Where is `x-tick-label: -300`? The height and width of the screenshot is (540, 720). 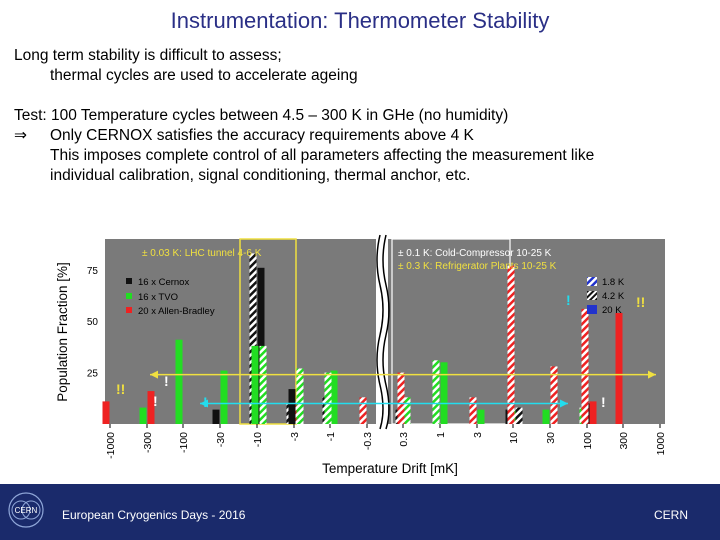 x-tick-label: -300 is located at coordinates (148, 442).